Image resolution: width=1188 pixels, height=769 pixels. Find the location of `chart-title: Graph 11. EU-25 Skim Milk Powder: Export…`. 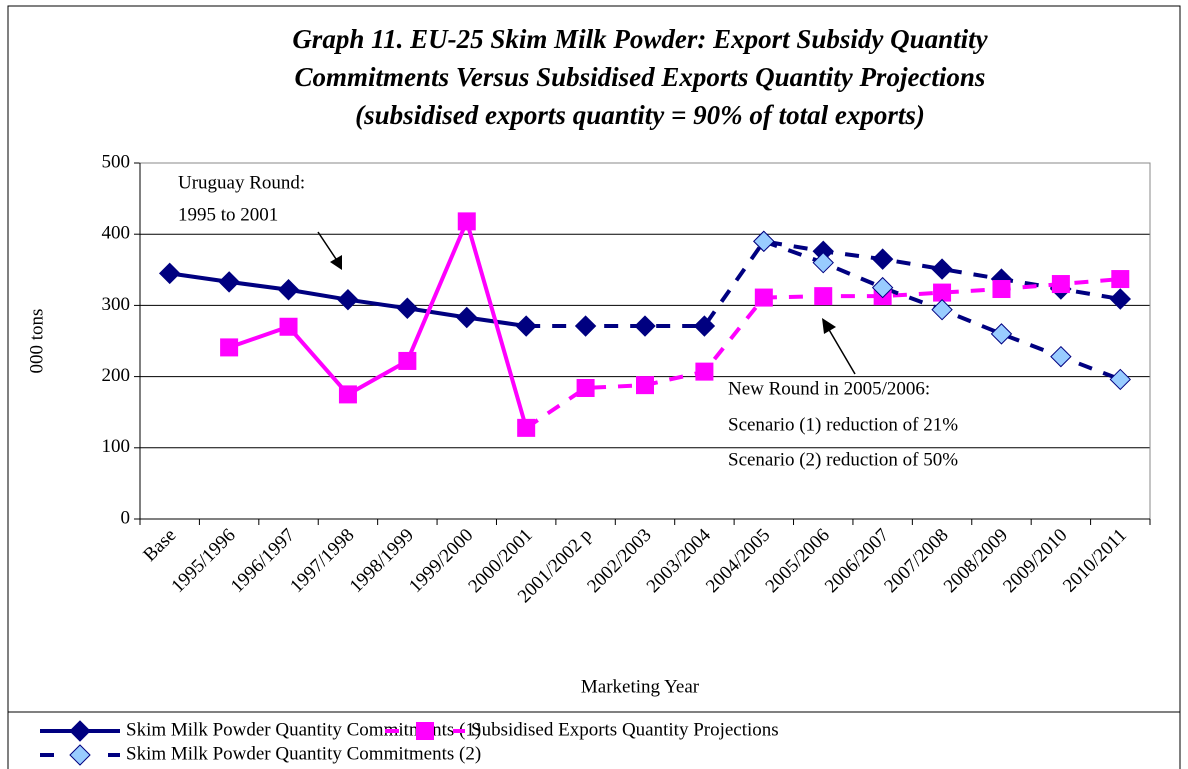

chart-title: Graph 11. EU-25 Skim Milk Powder: Export… is located at coordinates (640, 39).